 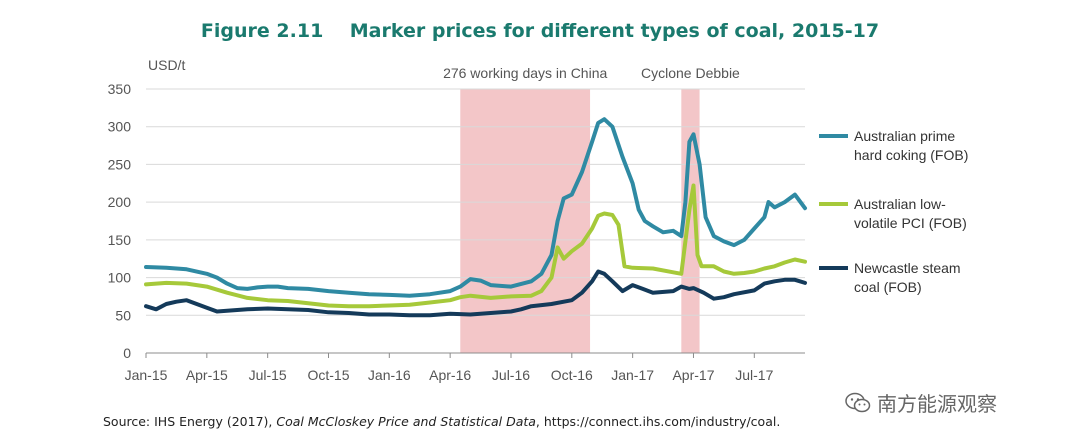 What do you see at coordinates (900, 204) in the screenshot?
I see `legend-label-2-line-1: Australian low-` at bounding box center [900, 204].